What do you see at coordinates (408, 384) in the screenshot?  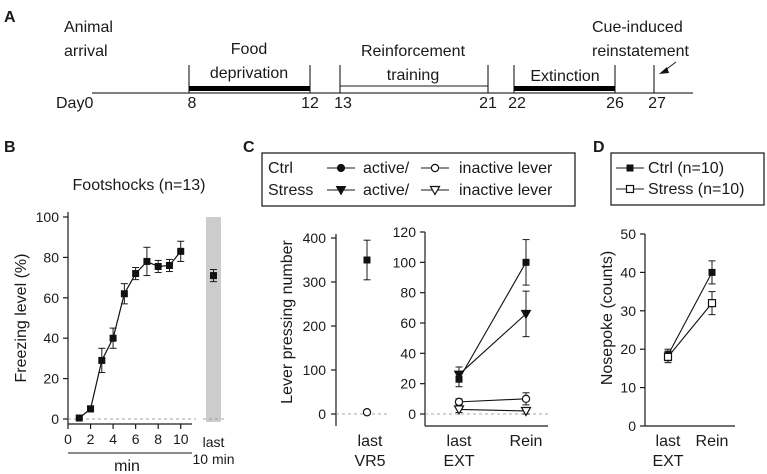 I see `chart-c-right-y-tick-label: 20` at bounding box center [408, 384].